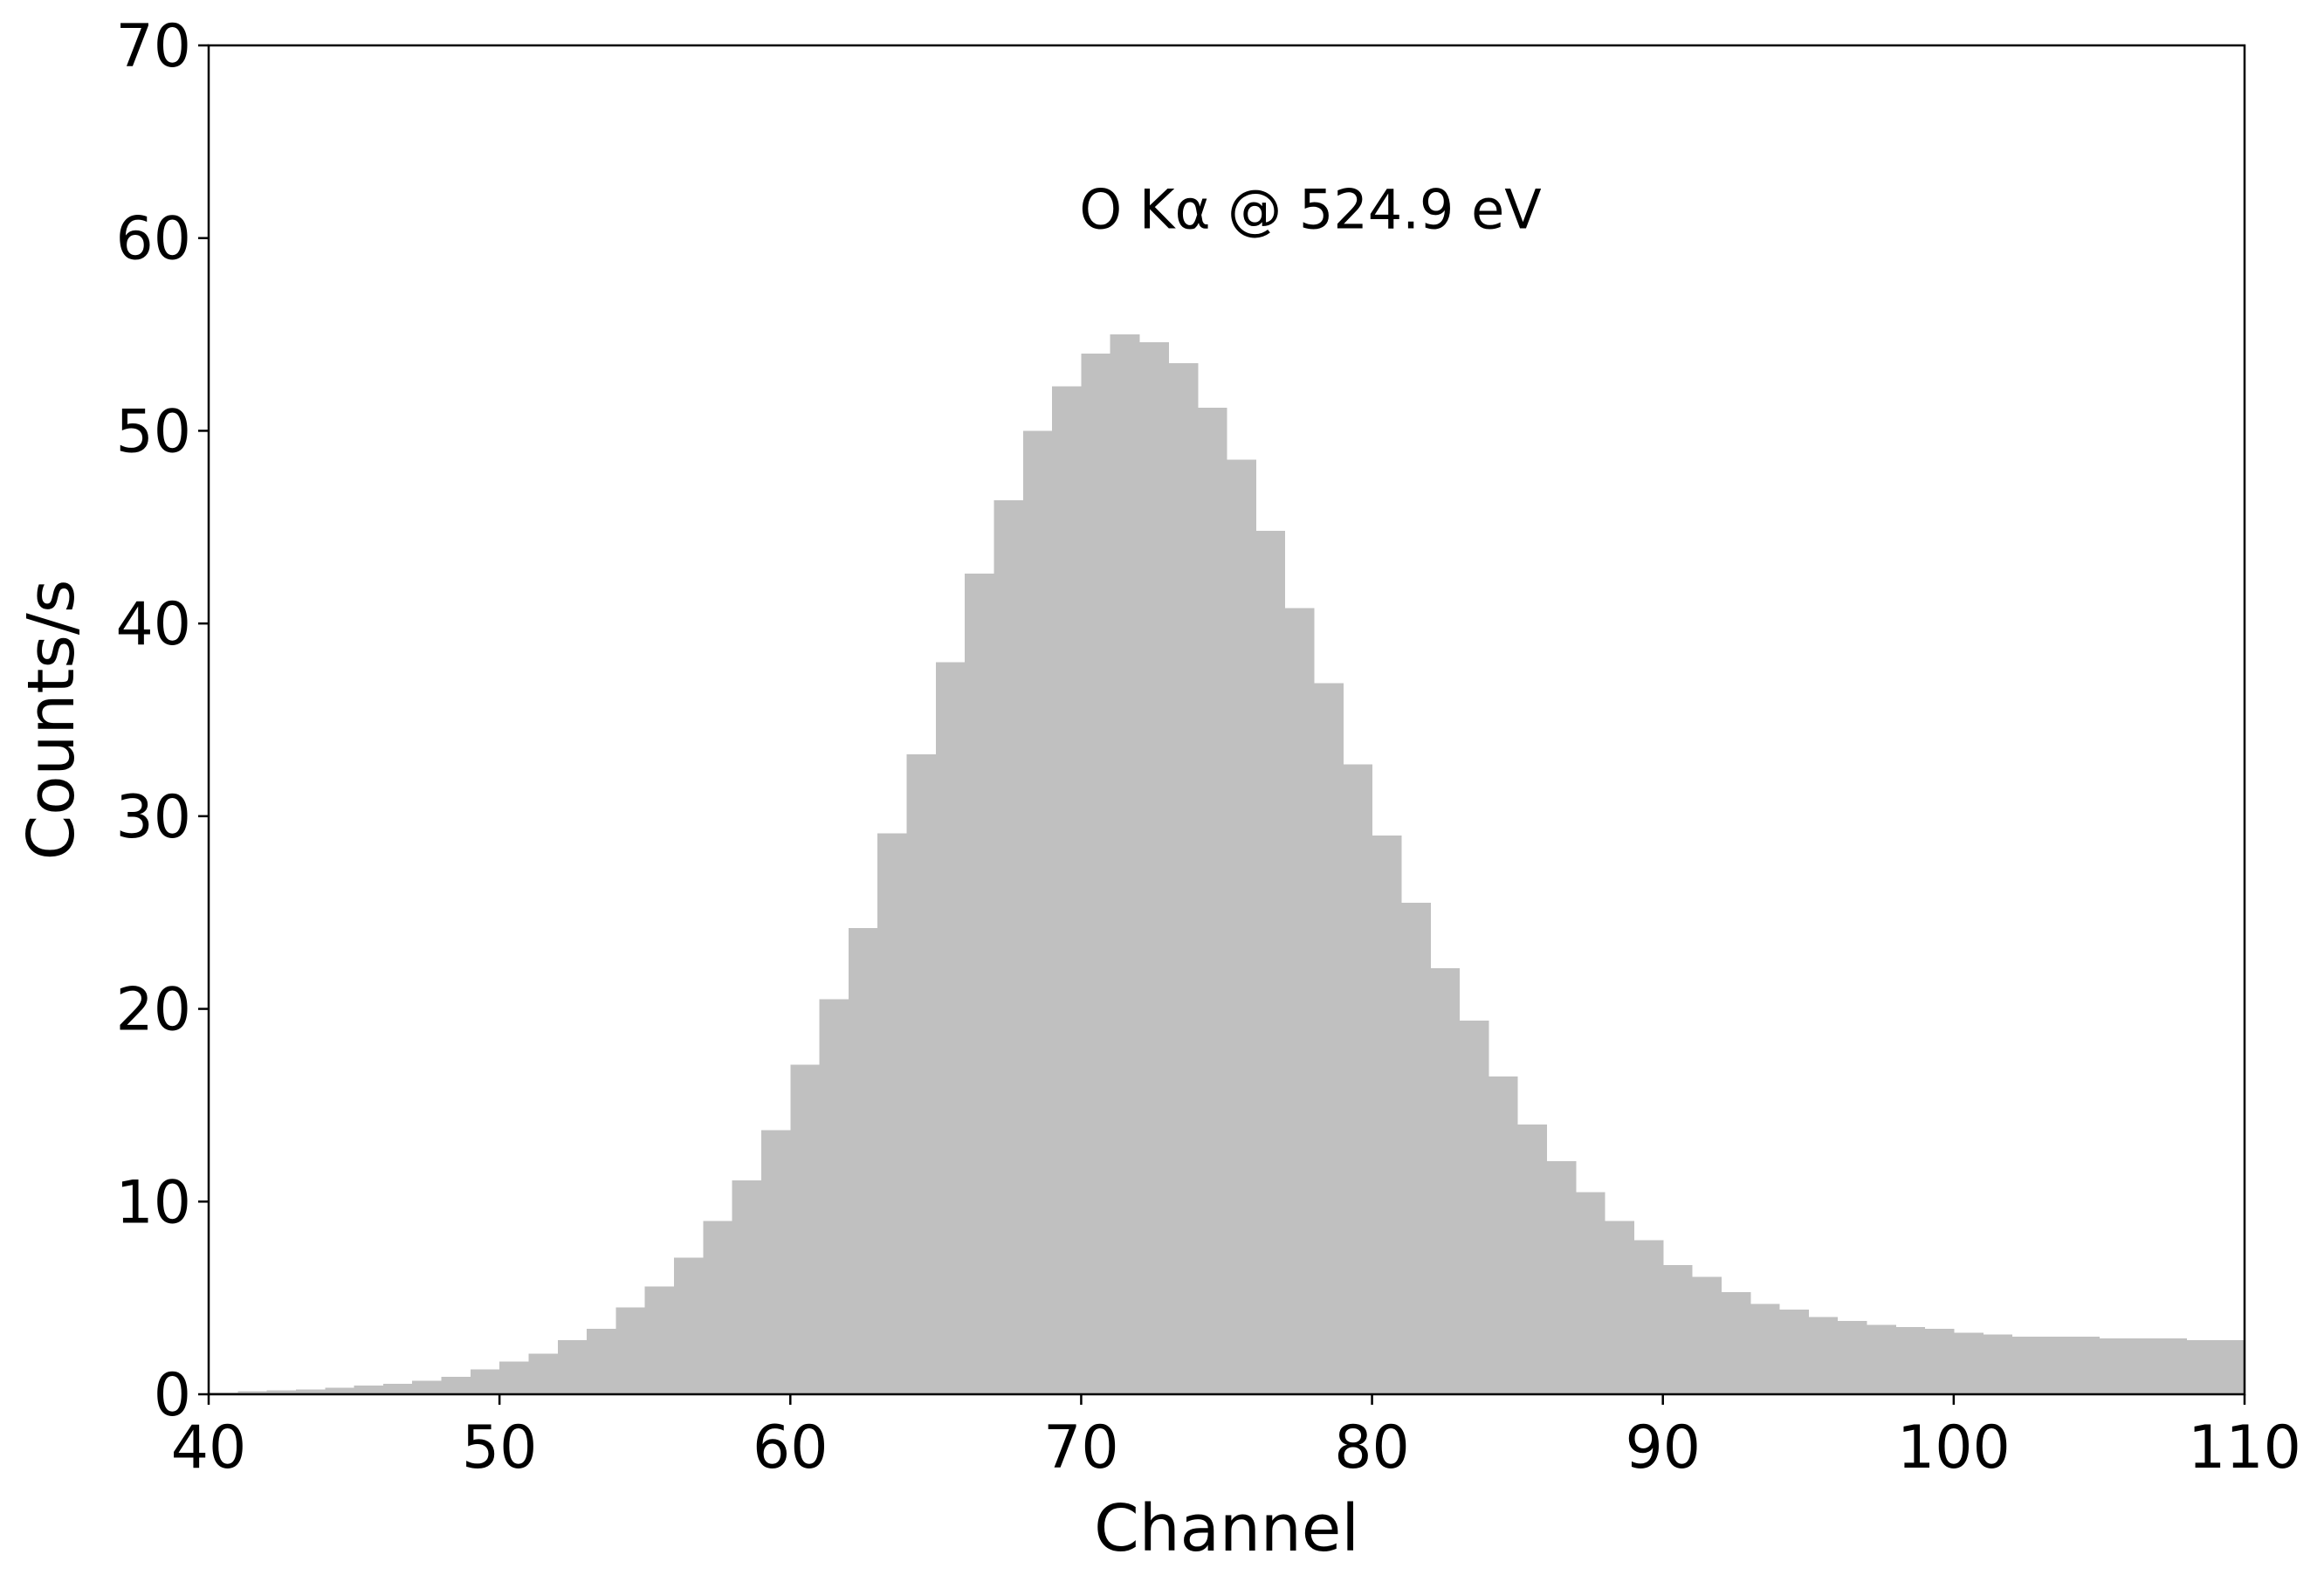 This screenshot has width=2324, height=1575. I want to click on x-tick-label: 40, so click(209, 1447).